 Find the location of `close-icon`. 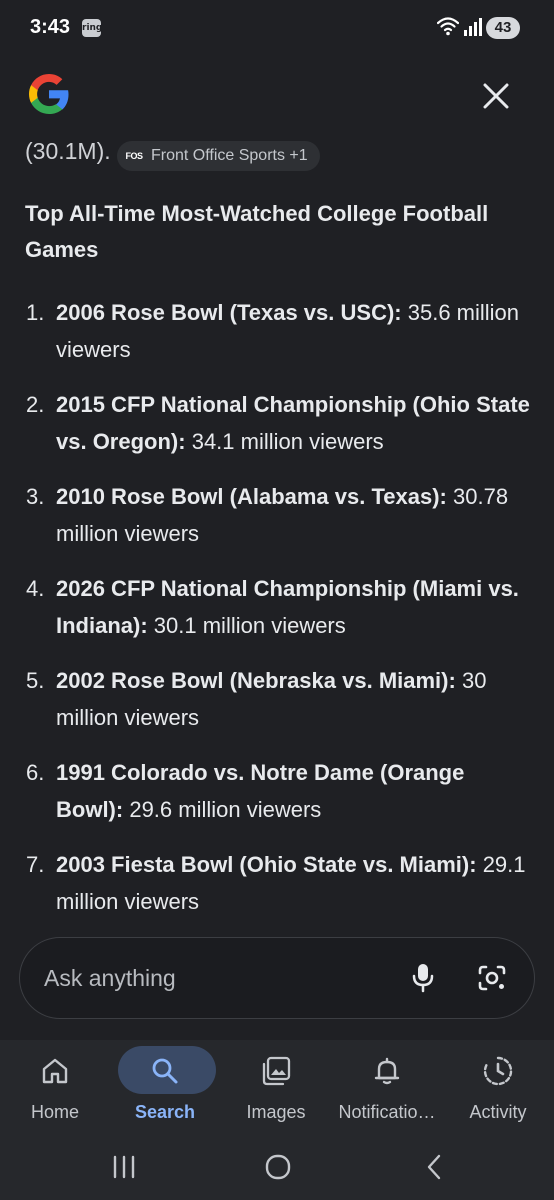

close-icon is located at coordinates (496, 96).